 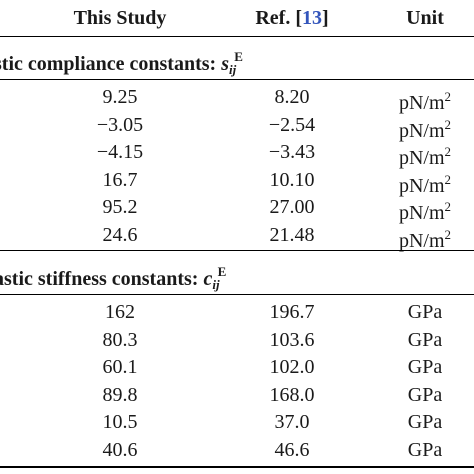 I want to click on cell-ref: 46.6, so click(x=292, y=449).